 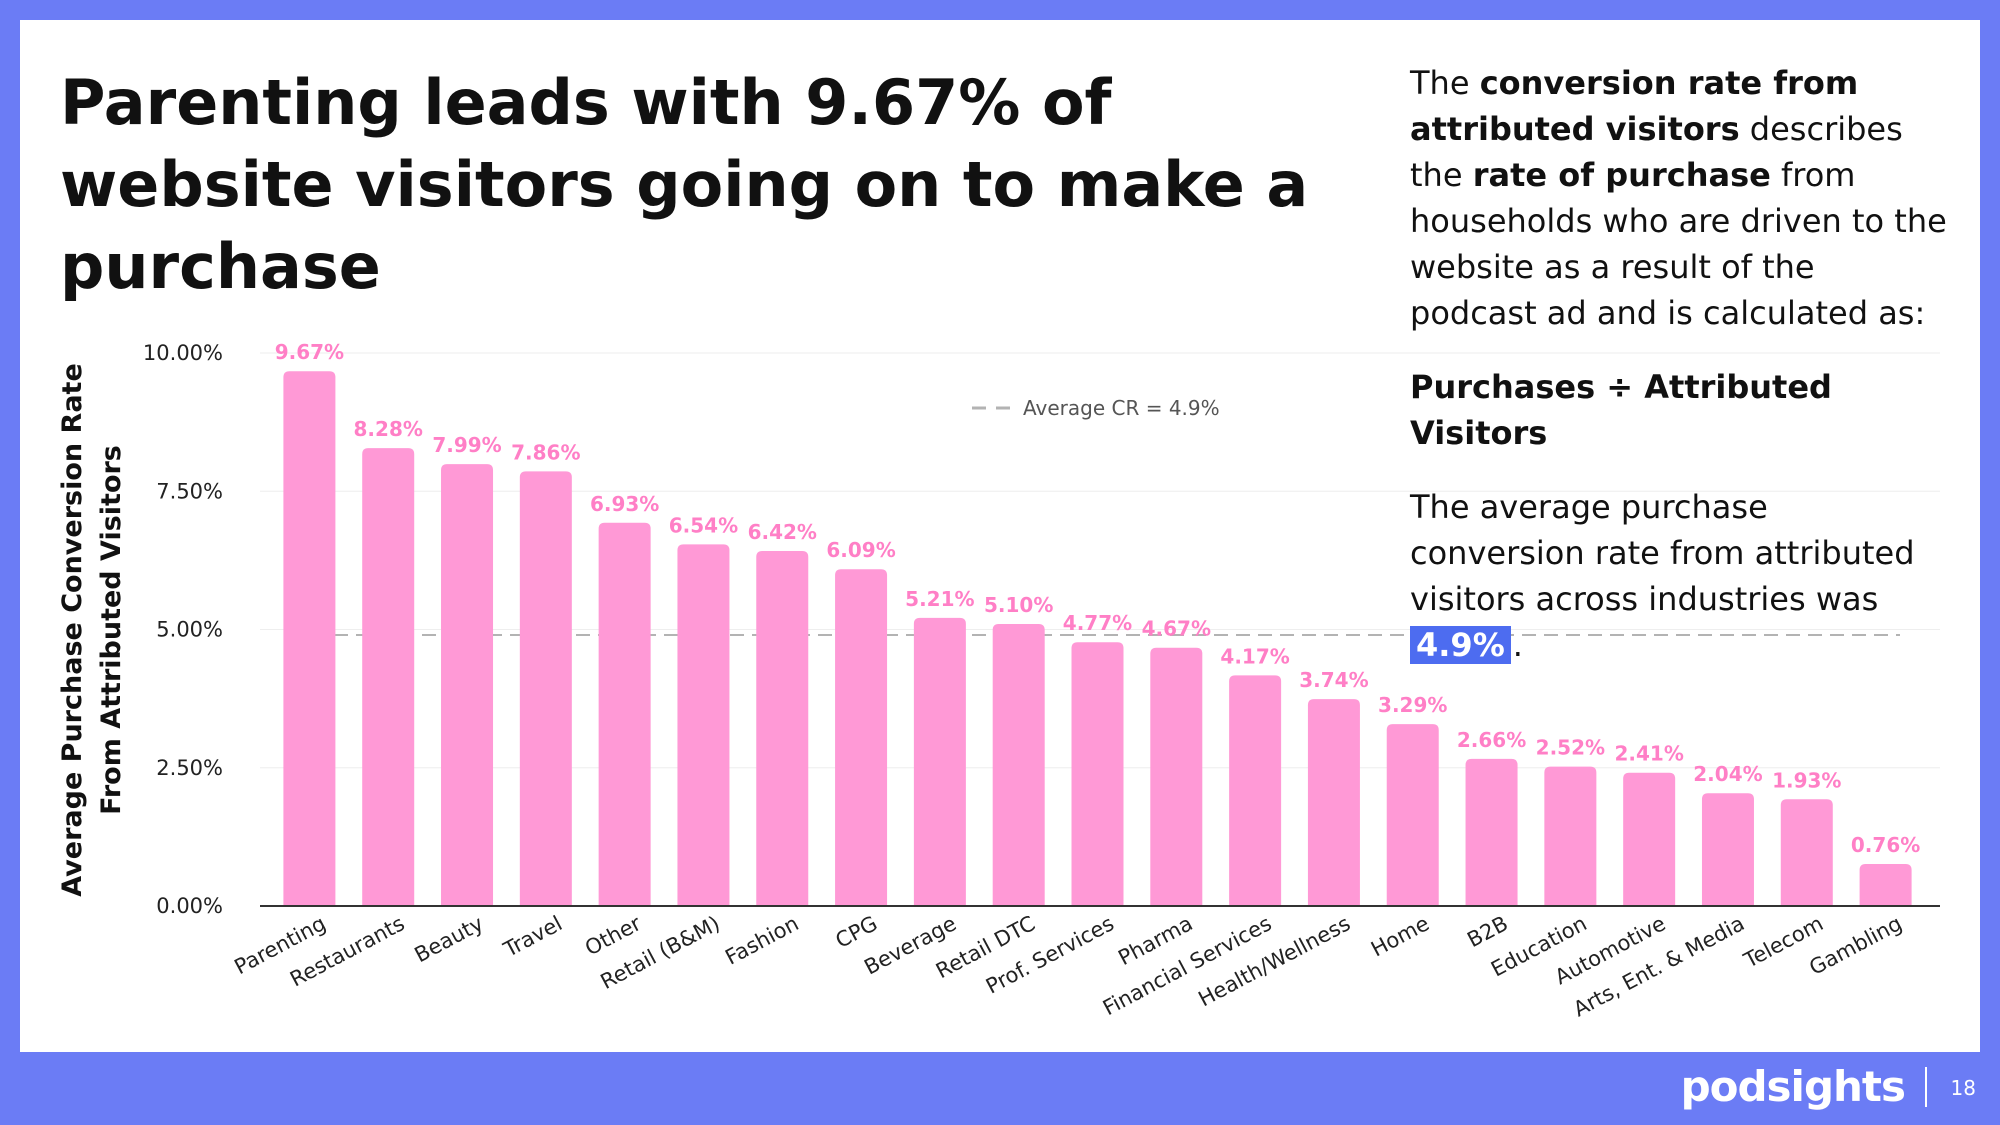 What do you see at coordinates (1097, 623) in the screenshot?
I see `data-label: 4.77%` at bounding box center [1097, 623].